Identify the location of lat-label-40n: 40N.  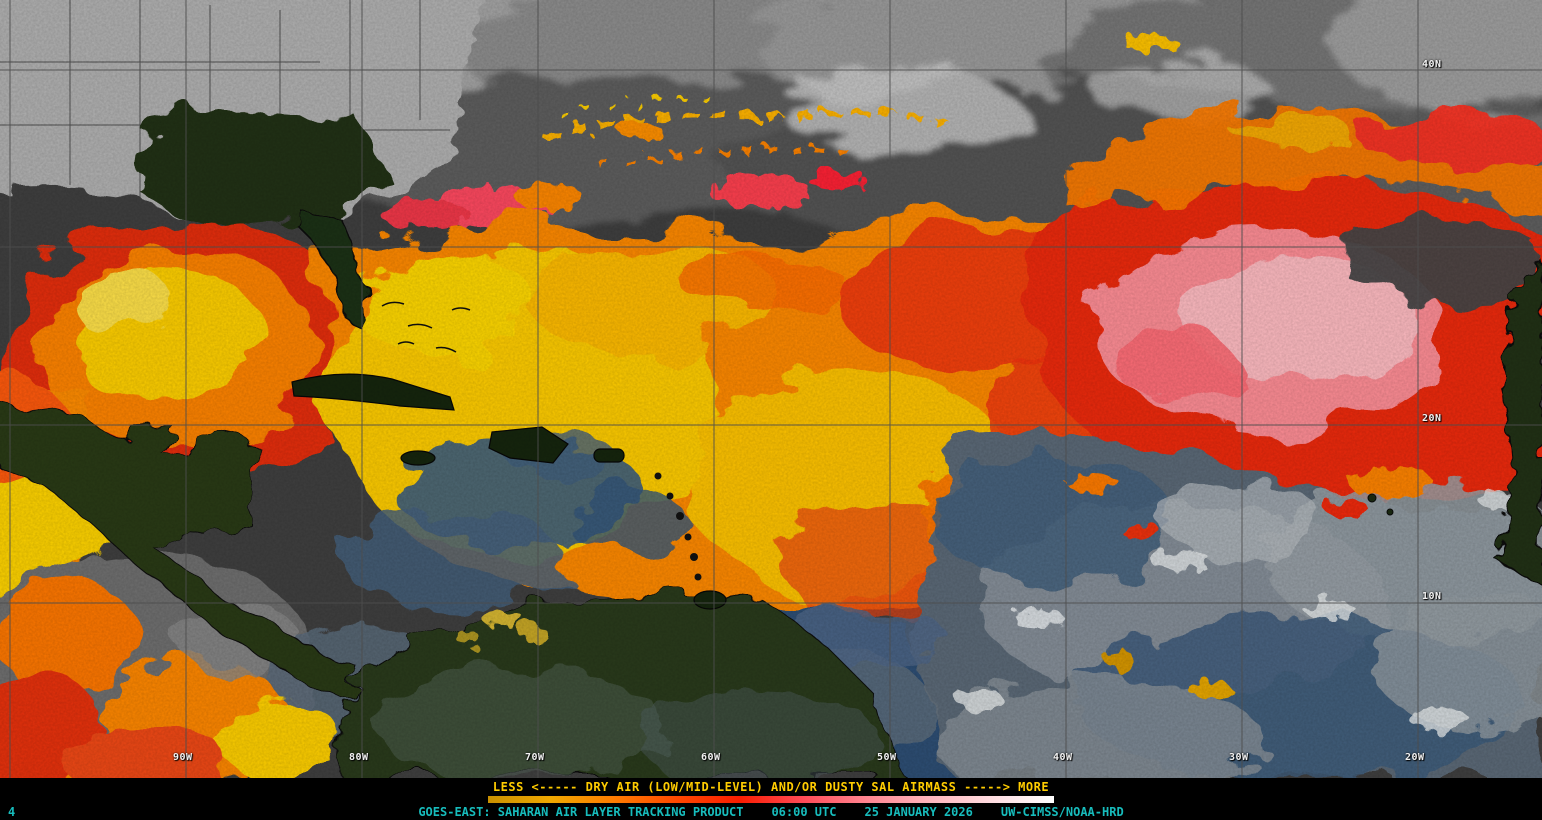
(1432, 64).